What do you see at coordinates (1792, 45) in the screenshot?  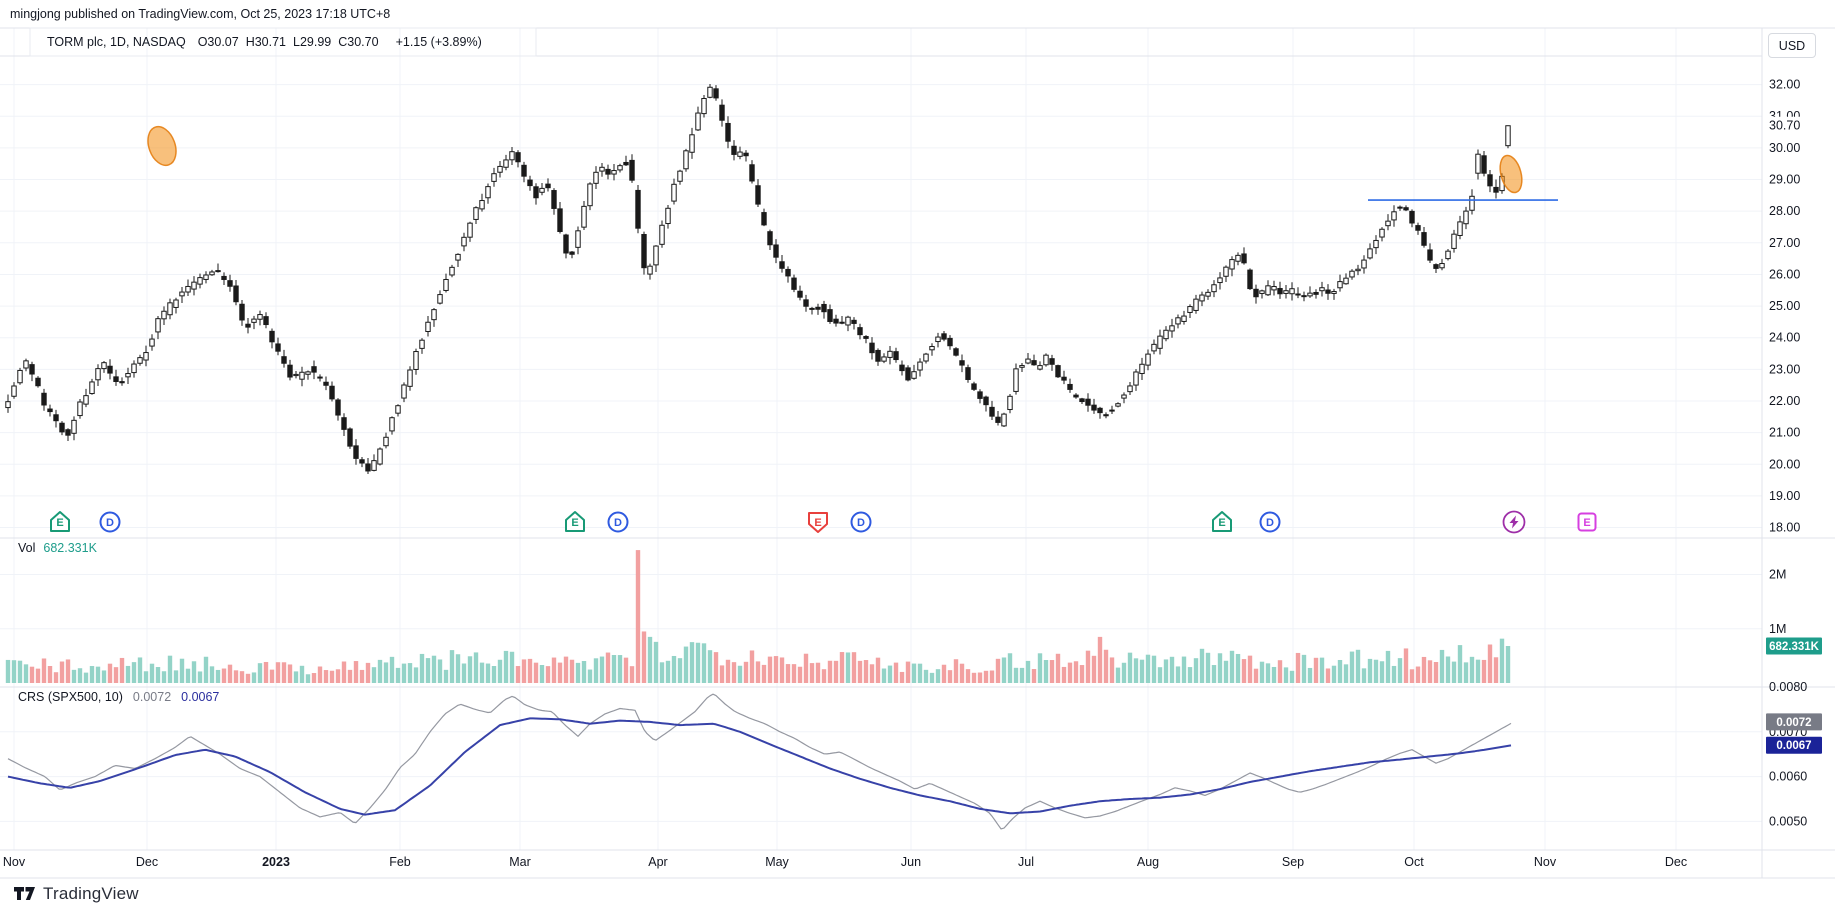 I see `currency-button: USD` at bounding box center [1792, 45].